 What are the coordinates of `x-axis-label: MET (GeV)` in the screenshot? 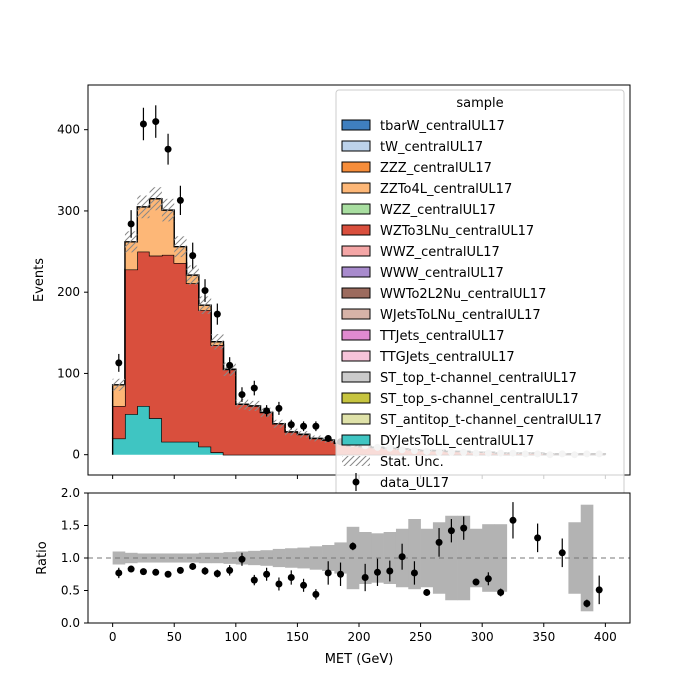 It's located at (359, 659).